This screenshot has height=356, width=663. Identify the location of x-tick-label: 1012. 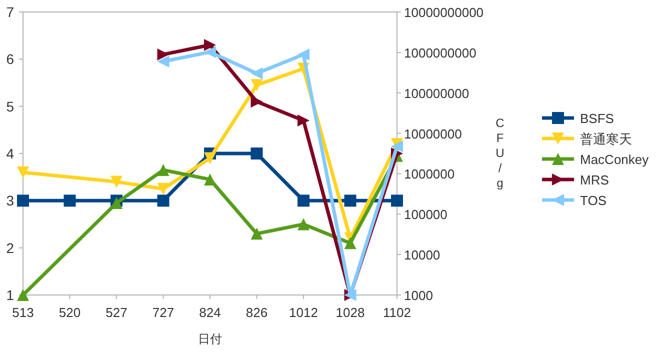
(303, 312).